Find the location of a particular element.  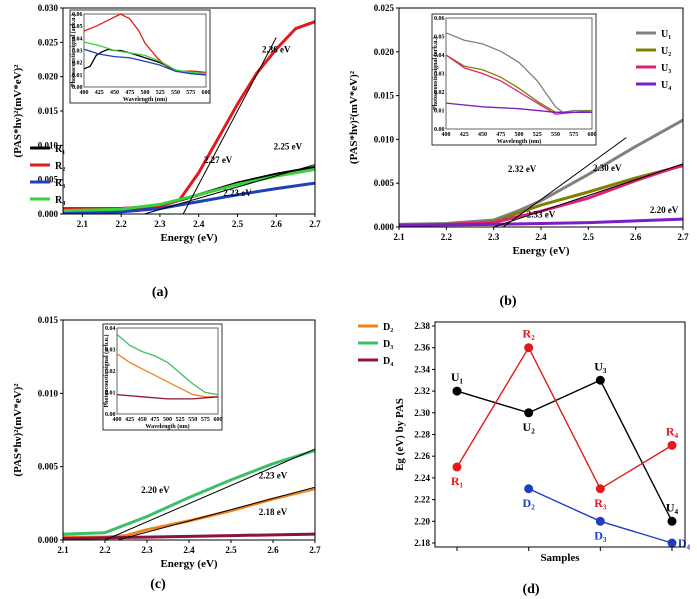

inset-x-tick-c: 475 is located at coordinates (154, 420).